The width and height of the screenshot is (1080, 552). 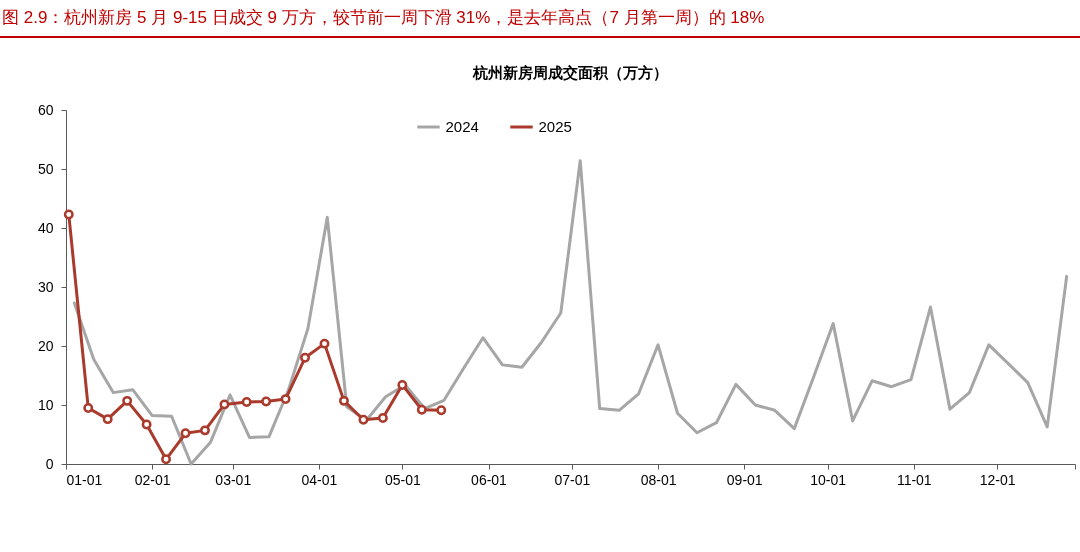 What do you see at coordinates (233, 479) in the screenshot?
I see `x-tick-label: 03-01` at bounding box center [233, 479].